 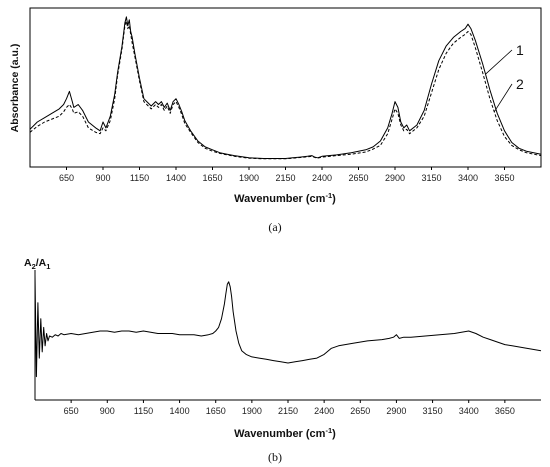 What do you see at coordinates (285, 178) in the screenshot?
I see `x-tick-label-a-6: 2150` at bounding box center [285, 178].